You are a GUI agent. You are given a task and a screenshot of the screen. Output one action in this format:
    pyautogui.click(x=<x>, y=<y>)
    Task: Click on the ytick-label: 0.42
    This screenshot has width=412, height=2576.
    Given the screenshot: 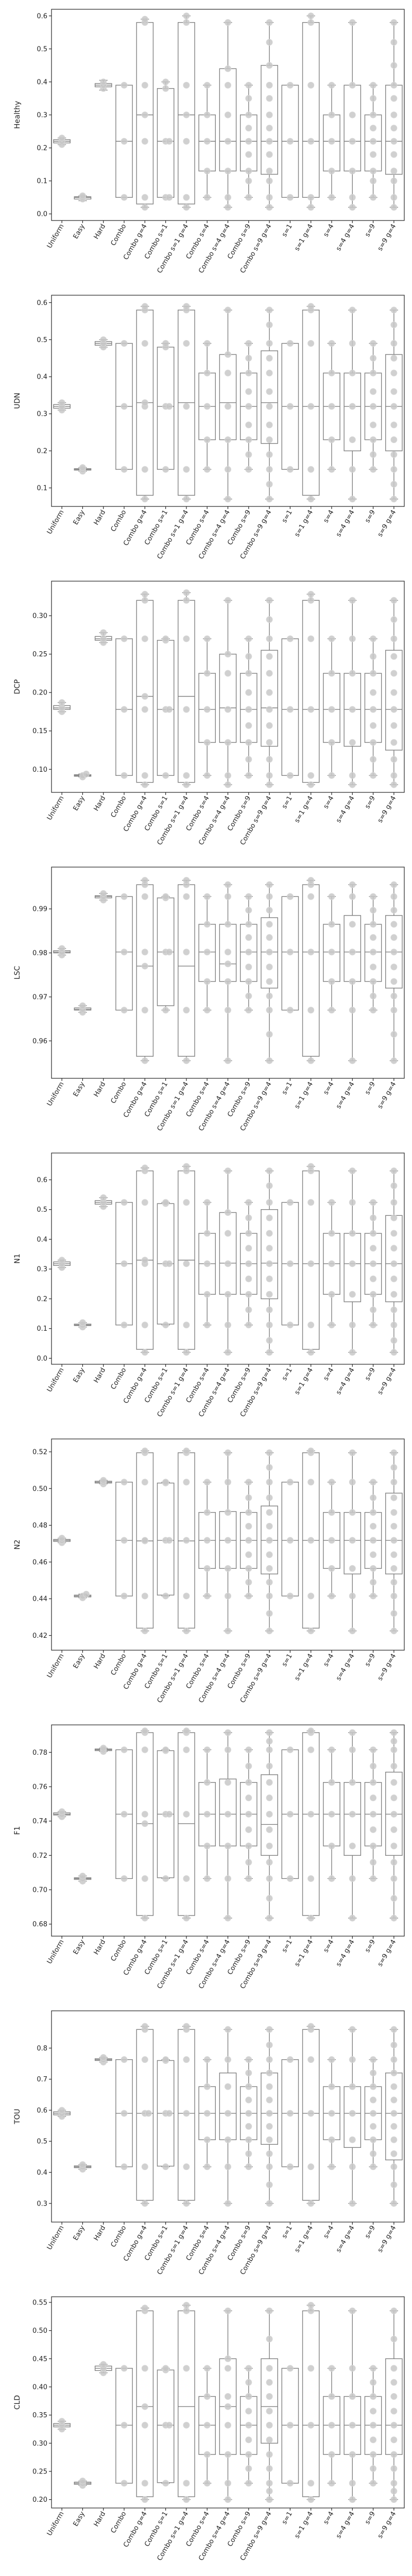 What is the action you would take?
    pyautogui.click(x=39, y=1636)
    